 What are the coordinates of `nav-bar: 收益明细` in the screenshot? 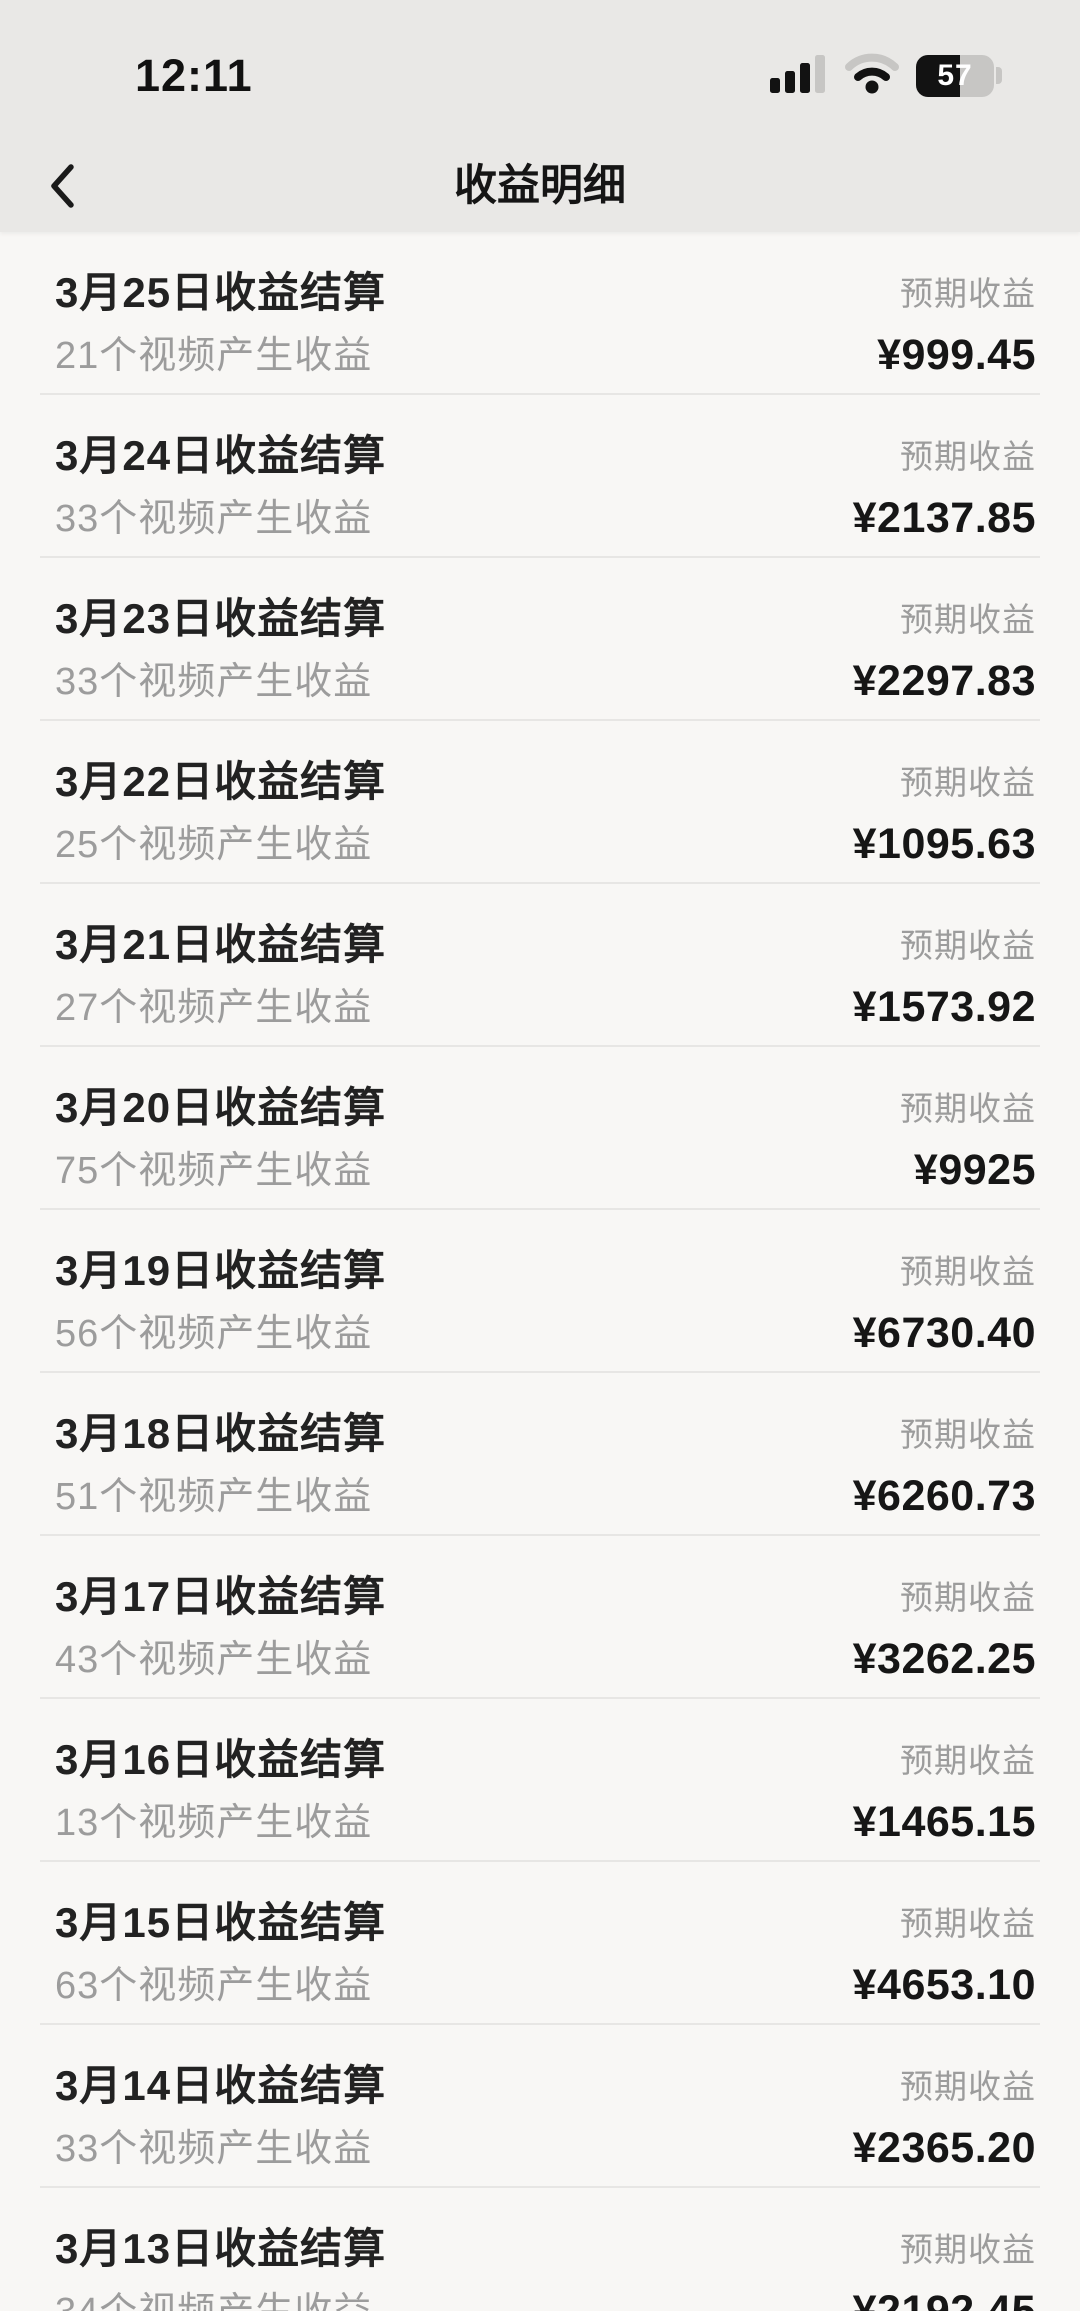 It's located at (540, 190).